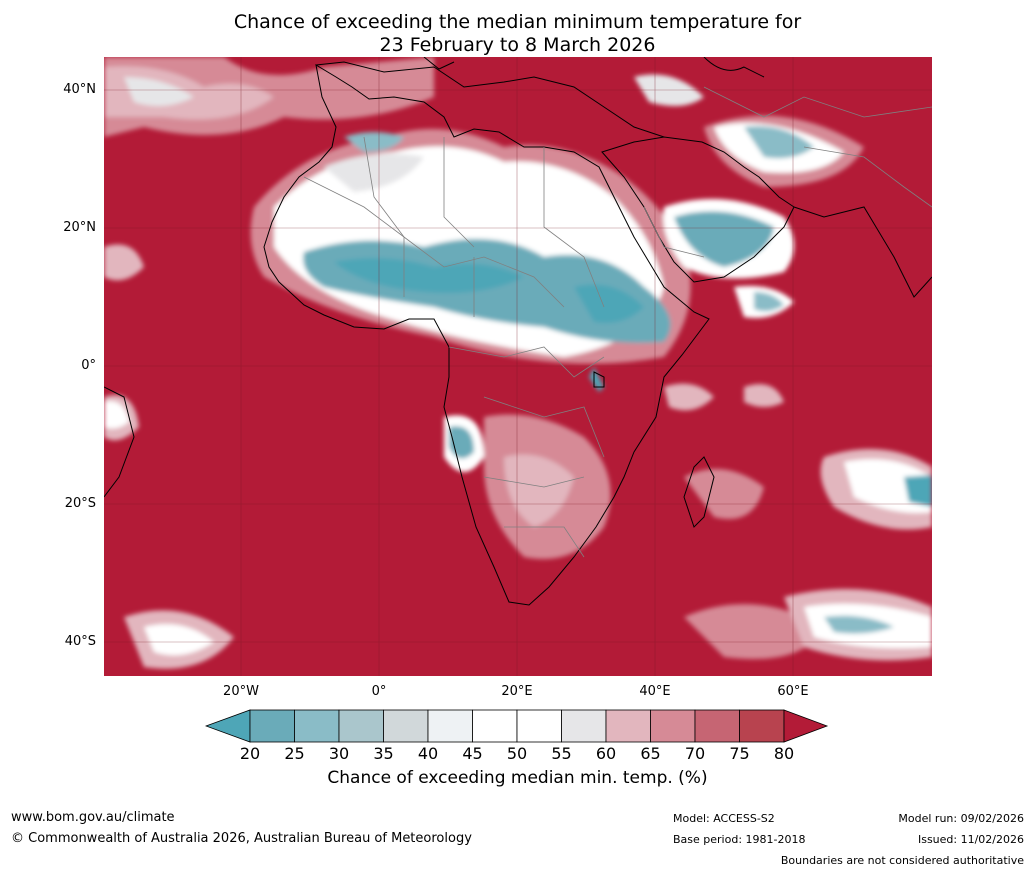 This screenshot has height=873, width=1035. What do you see at coordinates (724, 818) in the screenshot?
I see `model-text: Model: ACCESS-S2` at bounding box center [724, 818].